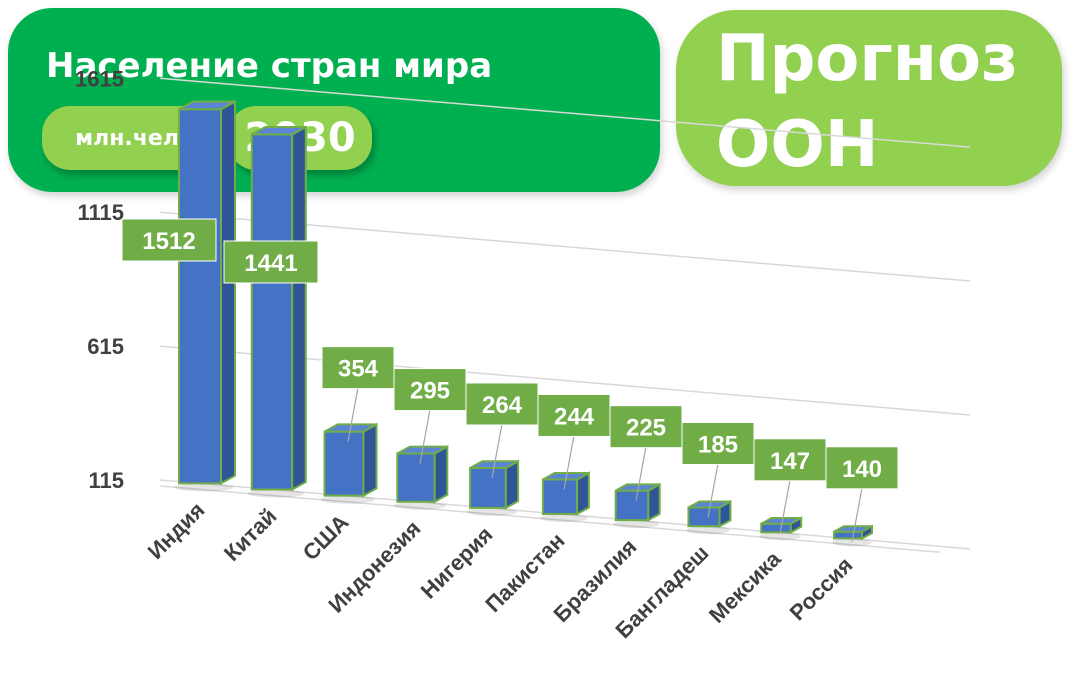 This screenshot has height=697, width=1080. I want to click on data-label: 225, so click(646, 428).